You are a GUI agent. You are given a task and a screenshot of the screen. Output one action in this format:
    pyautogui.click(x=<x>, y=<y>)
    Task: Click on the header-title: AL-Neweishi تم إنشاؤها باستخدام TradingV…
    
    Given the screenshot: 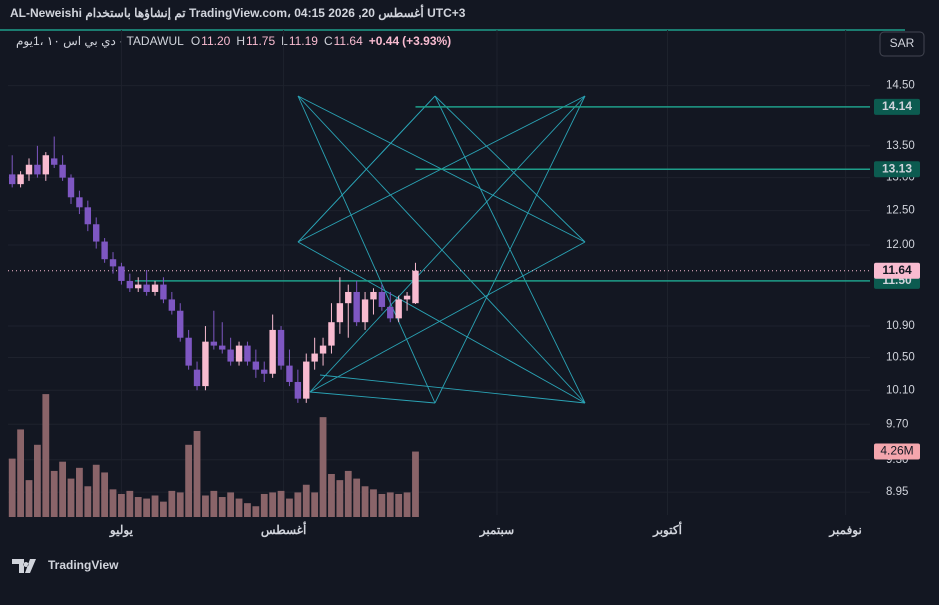 What is the action you would take?
    pyautogui.click(x=238, y=13)
    